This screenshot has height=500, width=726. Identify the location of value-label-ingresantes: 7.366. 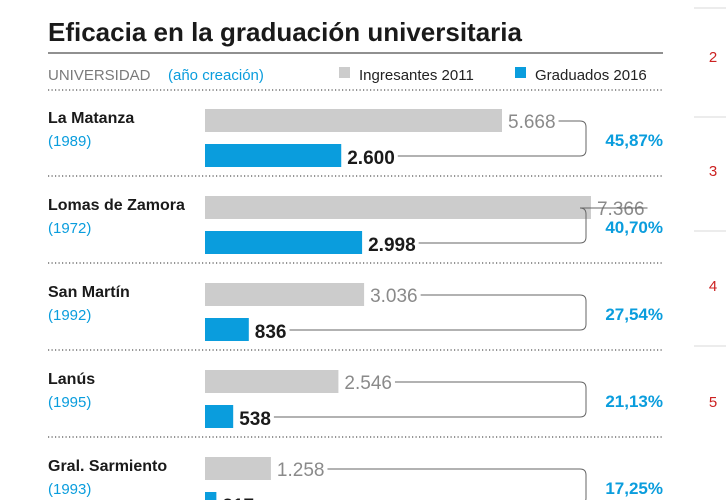
(621, 209).